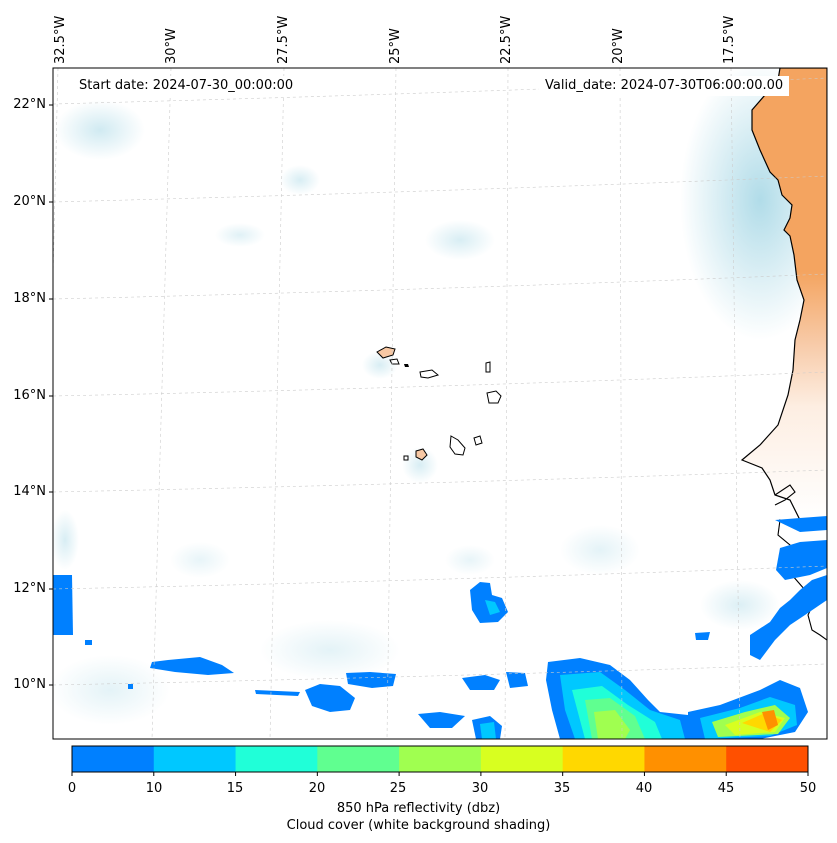 This screenshot has width=837, height=843. What do you see at coordinates (186, 86) in the screenshot?
I see `start-date-label: Start date: 2024-07-30_00:00:00` at bounding box center [186, 86].